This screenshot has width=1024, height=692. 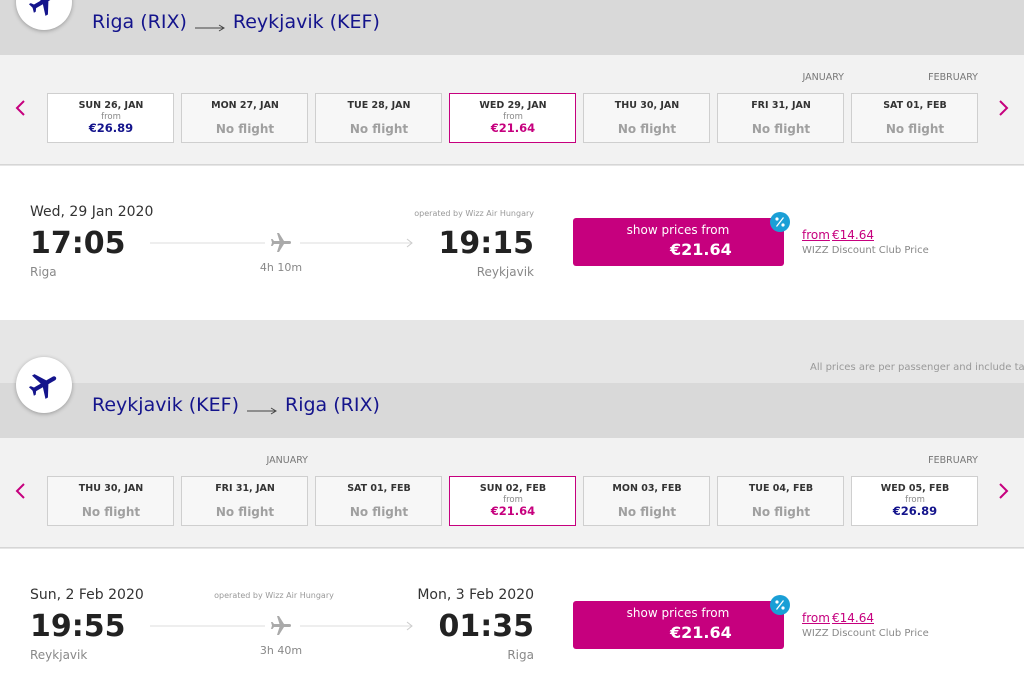 I want to click on plane-badge, so click(x=44, y=385).